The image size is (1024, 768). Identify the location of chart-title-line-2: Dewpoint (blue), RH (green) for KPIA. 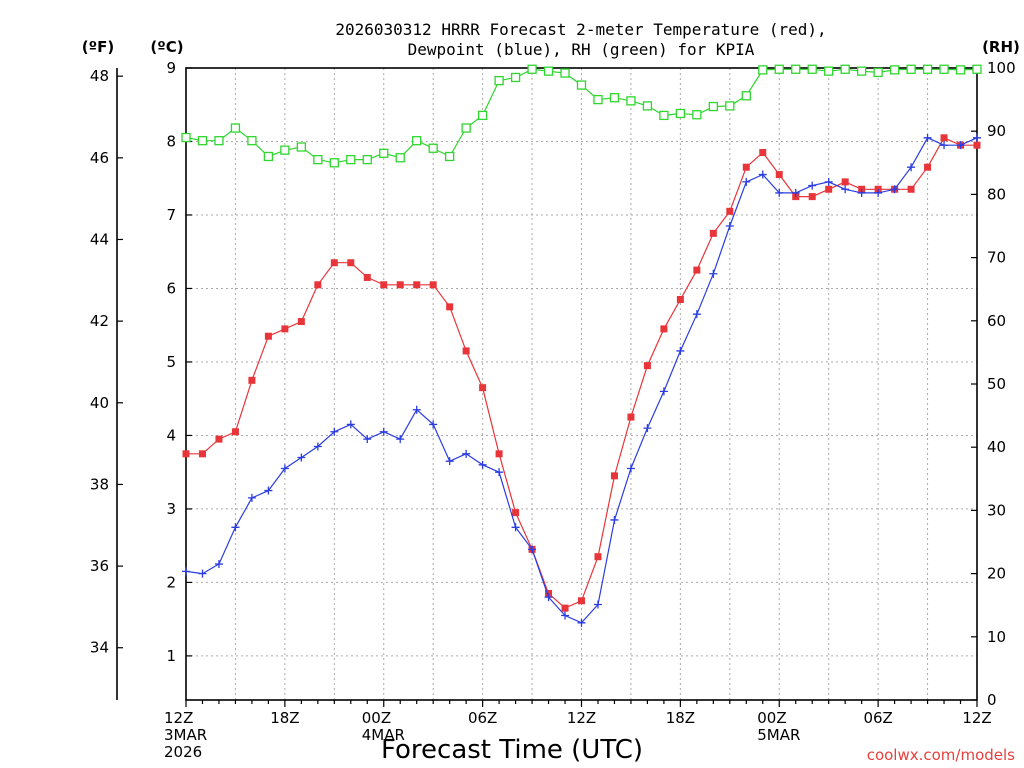
(581, 49).